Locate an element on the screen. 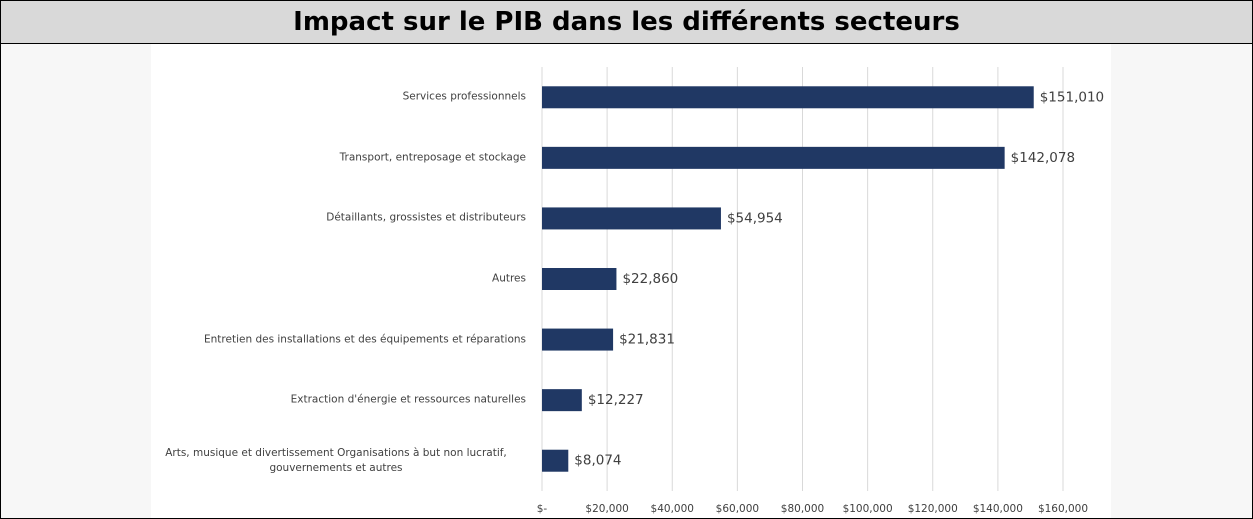  data-label: $142,078 is located at coordinates (1043, 158).